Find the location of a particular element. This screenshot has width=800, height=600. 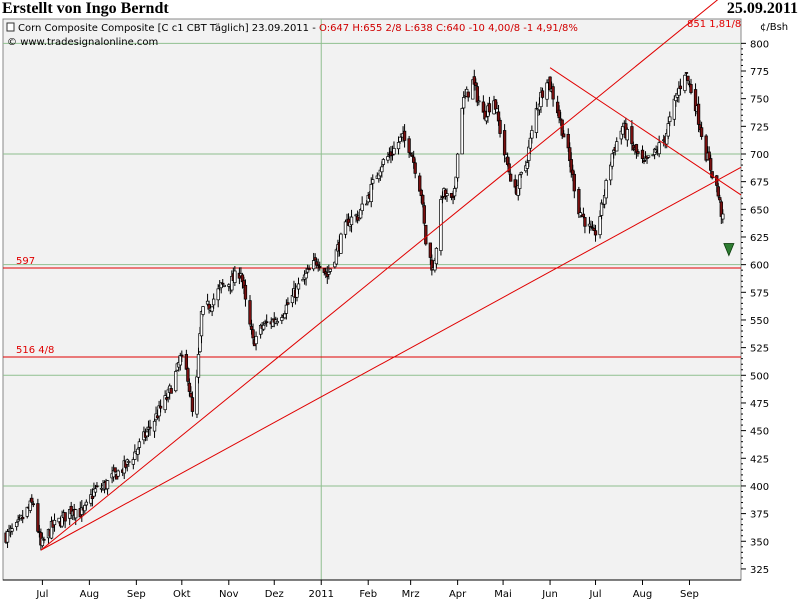

y-tick-label: 750 is located at coordinates (759, 100).